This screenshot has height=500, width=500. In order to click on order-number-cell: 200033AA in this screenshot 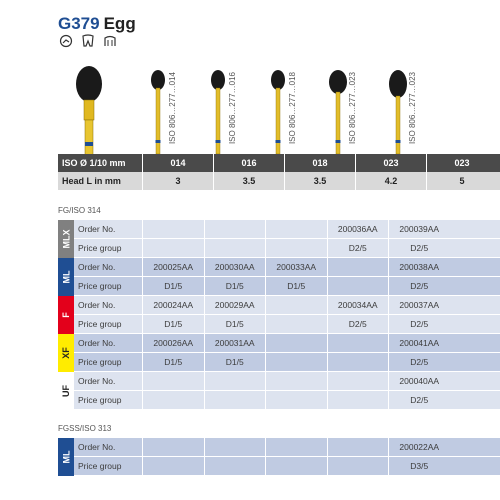, I will do `click(296, 267)`.